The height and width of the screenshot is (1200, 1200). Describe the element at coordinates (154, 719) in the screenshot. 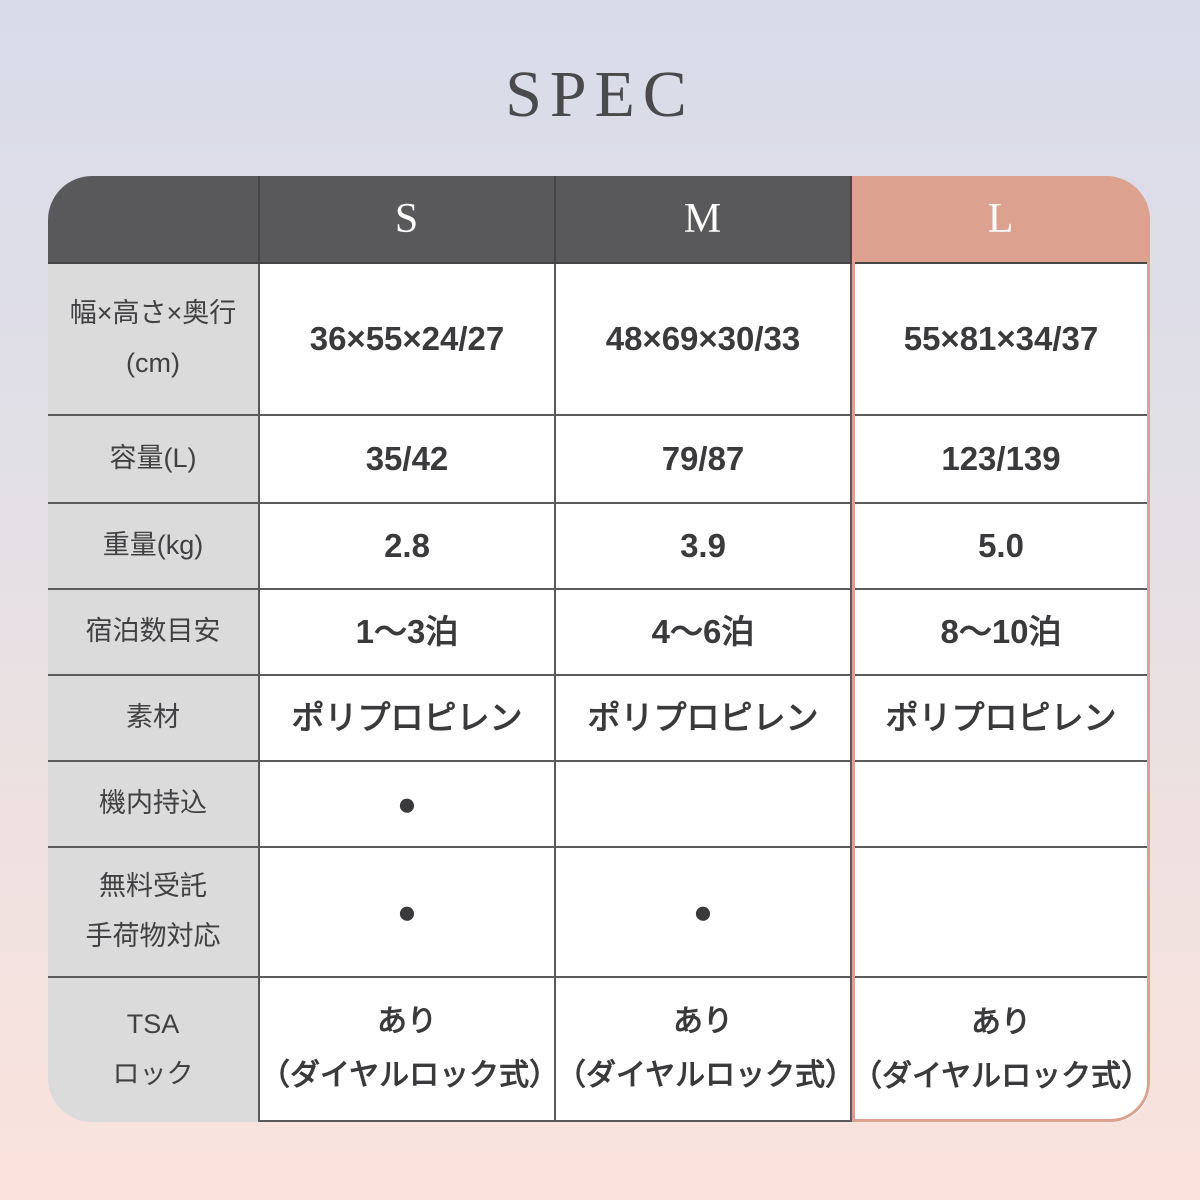

I see `row-label-material: 素材` at that location.